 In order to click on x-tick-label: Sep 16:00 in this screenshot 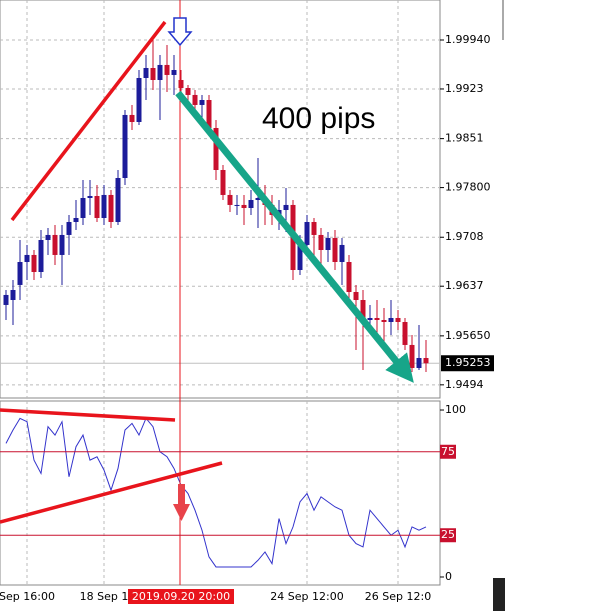, I will do `click(27, 596)`.